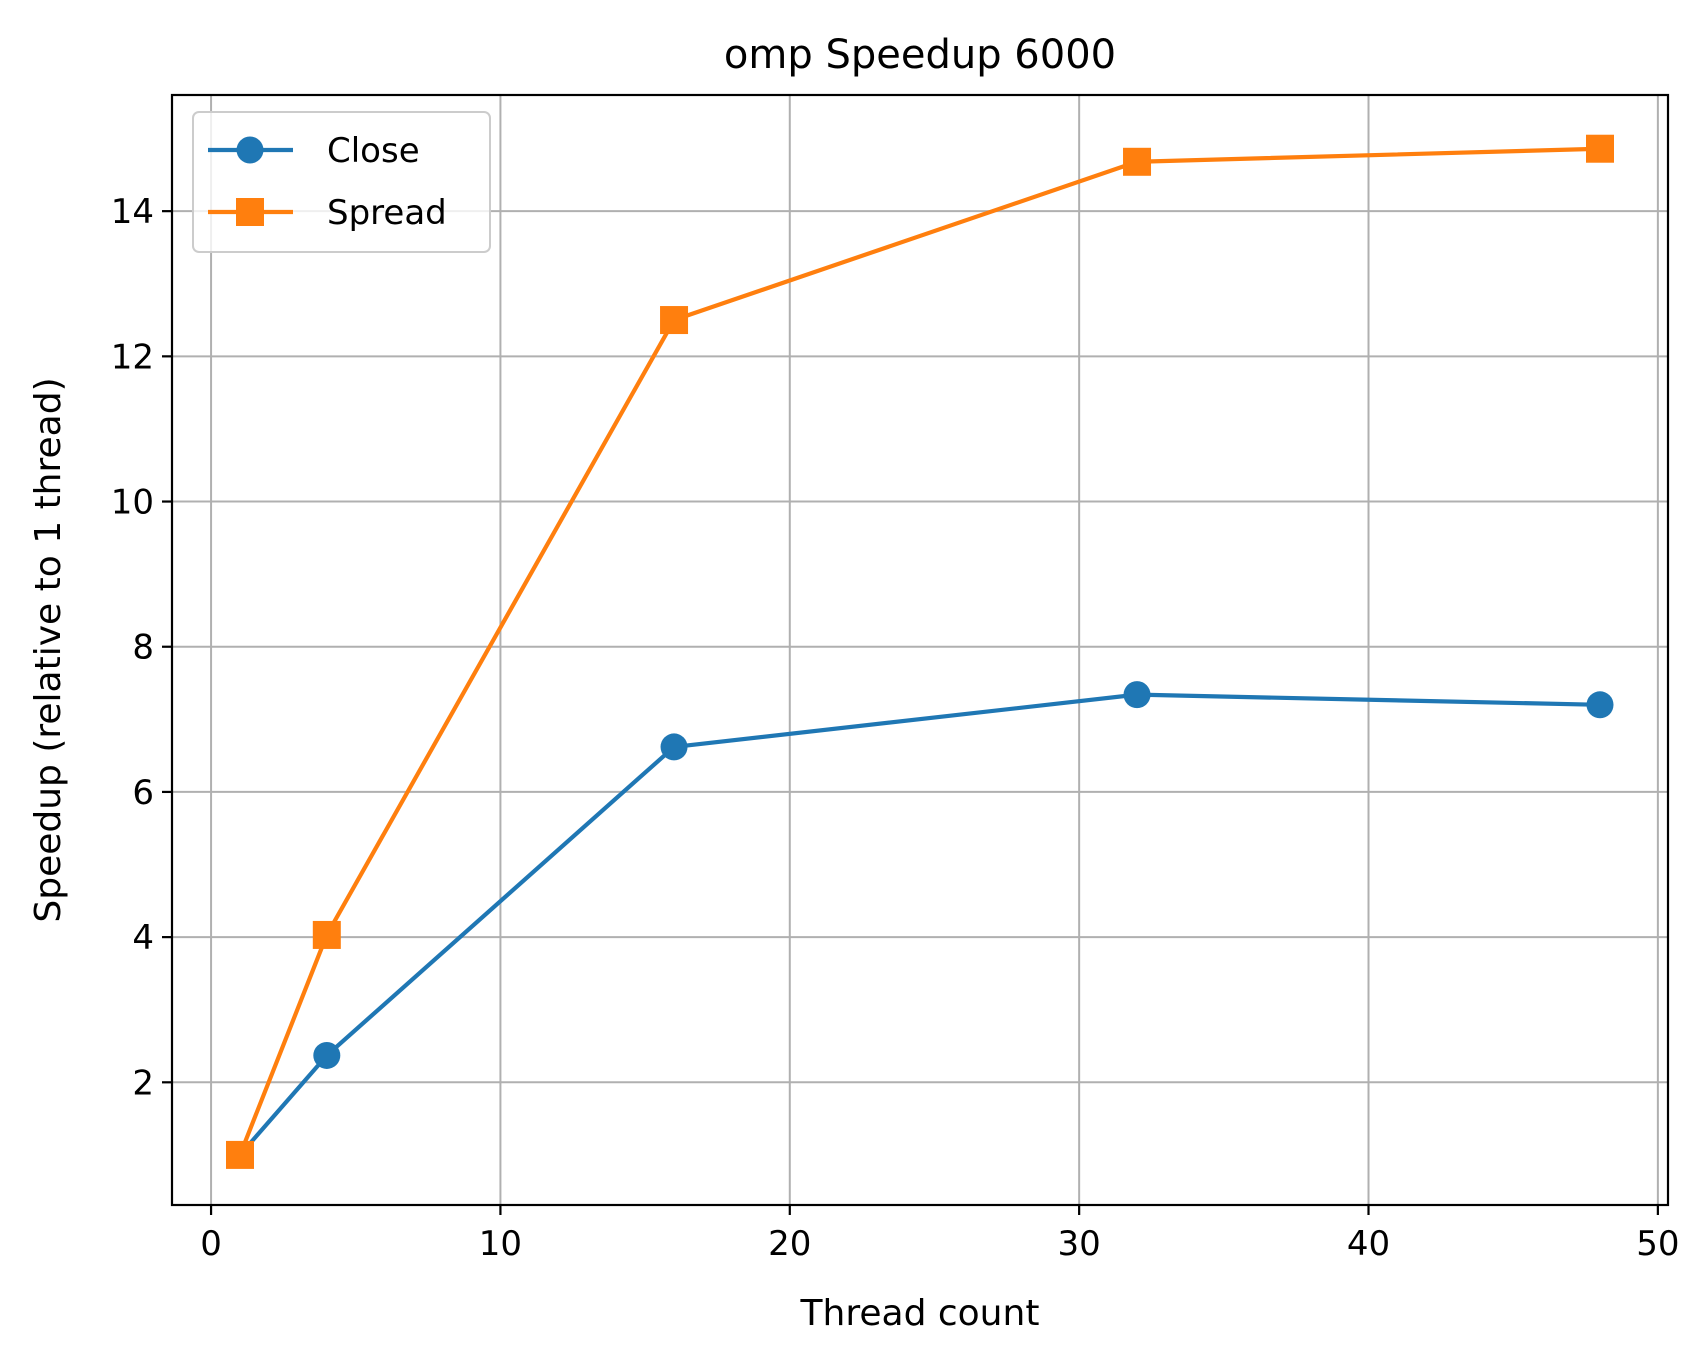  I want to click on y-tick-label: 2, so click(143, 1083).